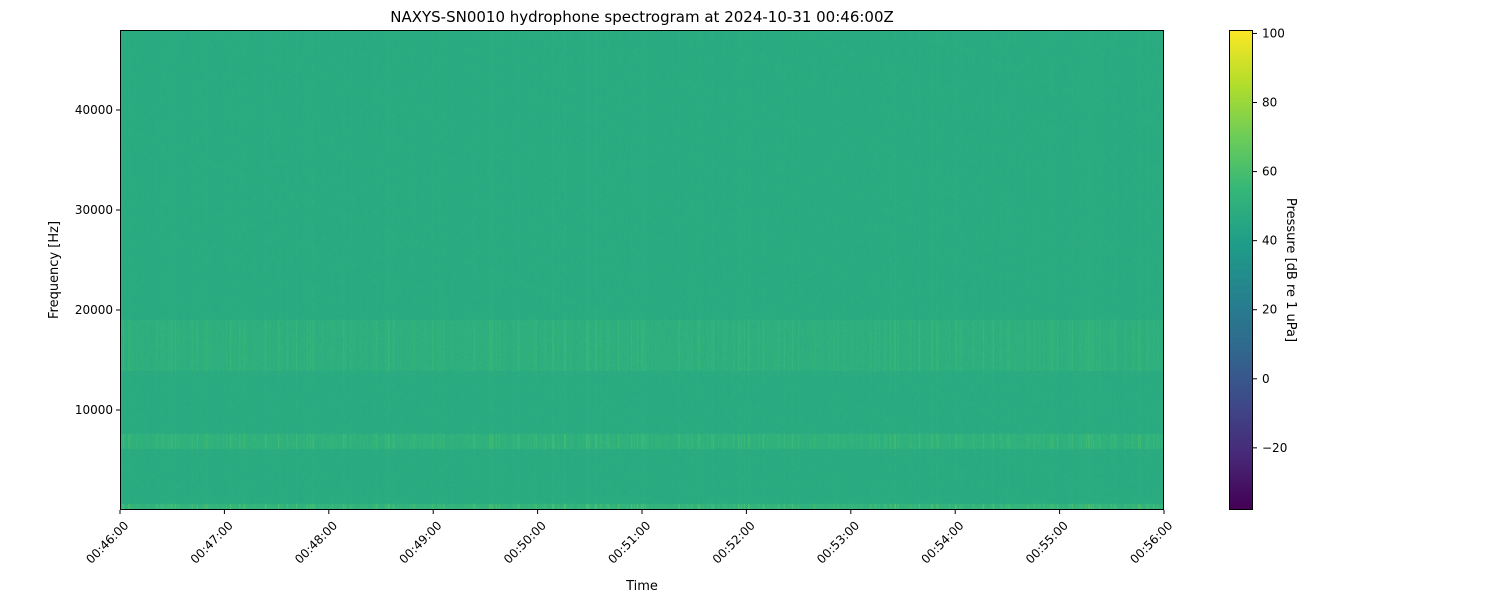 This screenshot has height=600, width=1500. I want to click on x-tick-label: 00:55:00, so click(1047, 542).